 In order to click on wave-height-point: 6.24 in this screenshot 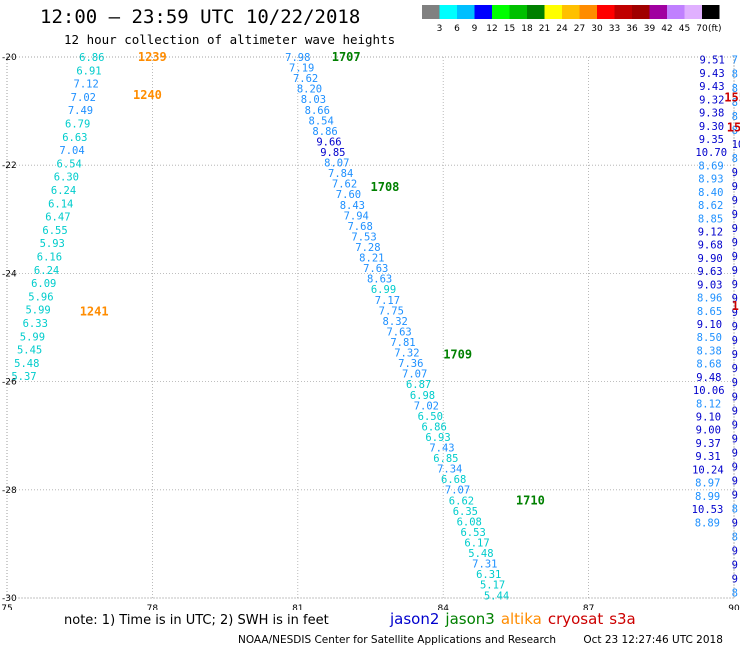, I will do `click(46, 271)`.